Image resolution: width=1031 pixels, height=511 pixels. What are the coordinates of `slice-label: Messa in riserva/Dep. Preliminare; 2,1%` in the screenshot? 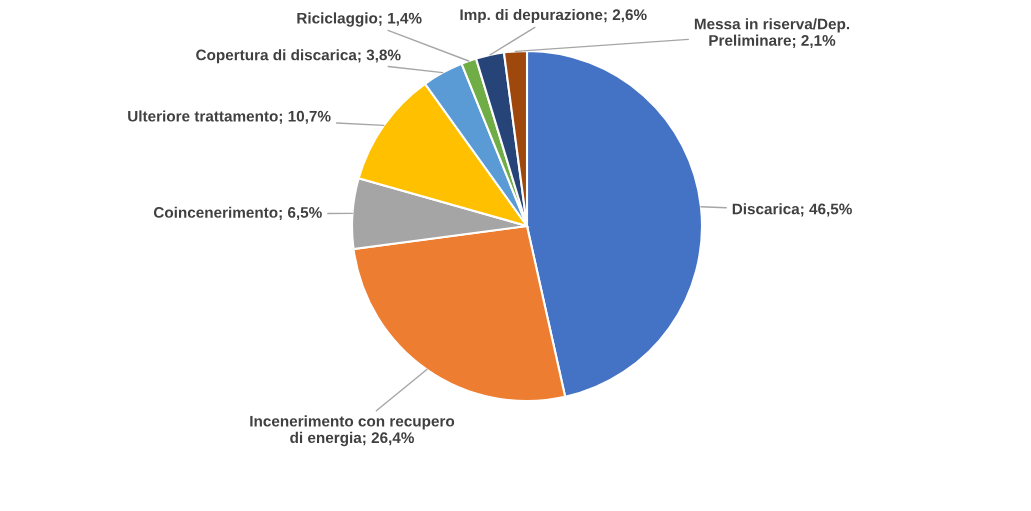 It's located at (772, 33).